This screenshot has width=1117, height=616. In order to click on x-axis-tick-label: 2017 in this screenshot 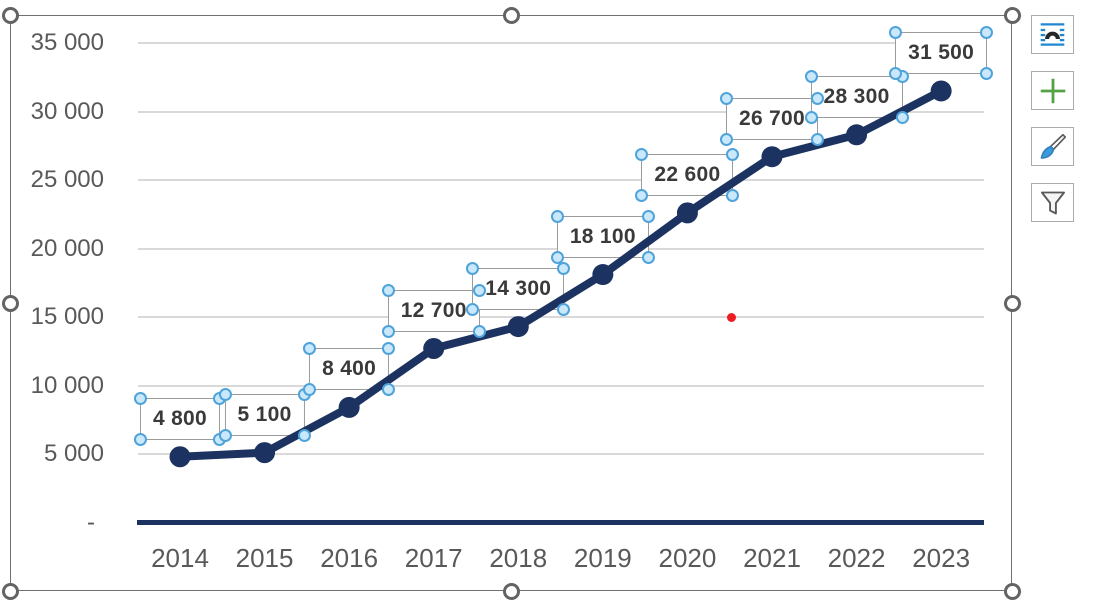, I will do `click(433, 558)`.